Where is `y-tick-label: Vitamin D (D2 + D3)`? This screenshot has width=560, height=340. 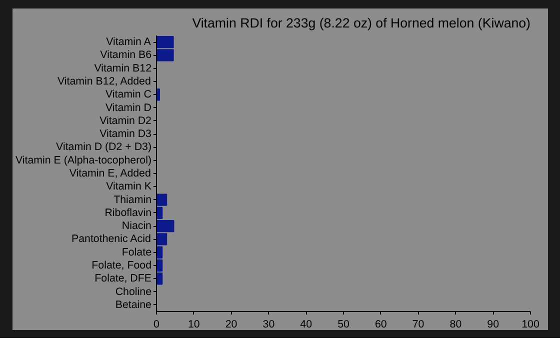
y-tick-label: Vitamin D (D2 + D3) is located at coordinates (104, 147).